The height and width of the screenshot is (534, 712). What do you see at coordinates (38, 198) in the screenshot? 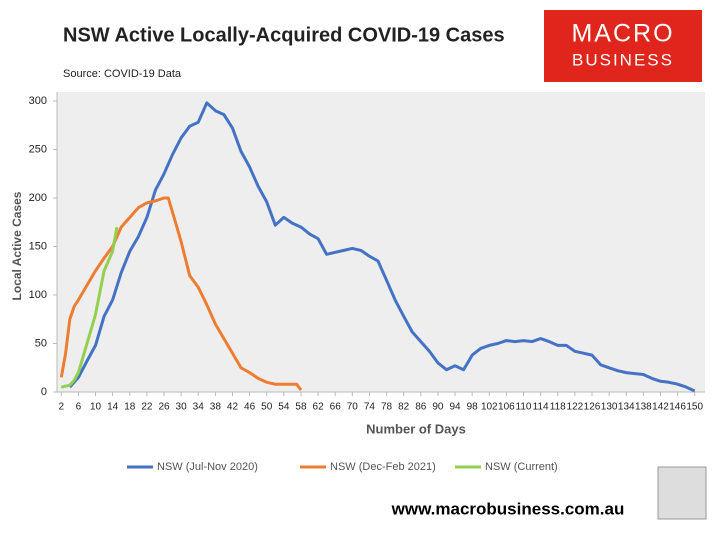
I see `y-tick-label: 200` at bounding box center [38, 198].